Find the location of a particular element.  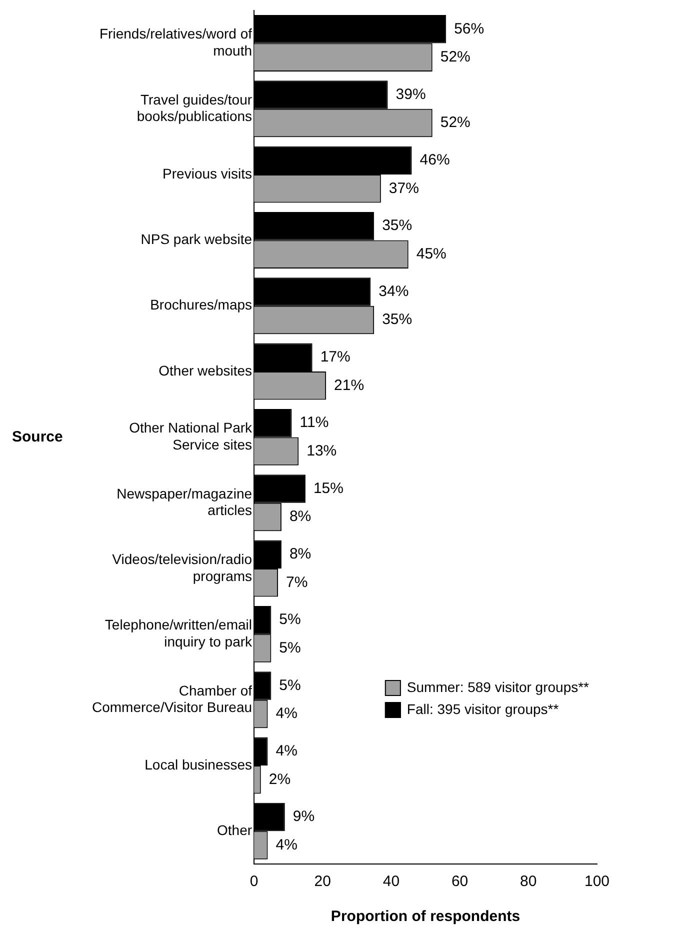

data-label: 17% is located at coordinates (335, 357).